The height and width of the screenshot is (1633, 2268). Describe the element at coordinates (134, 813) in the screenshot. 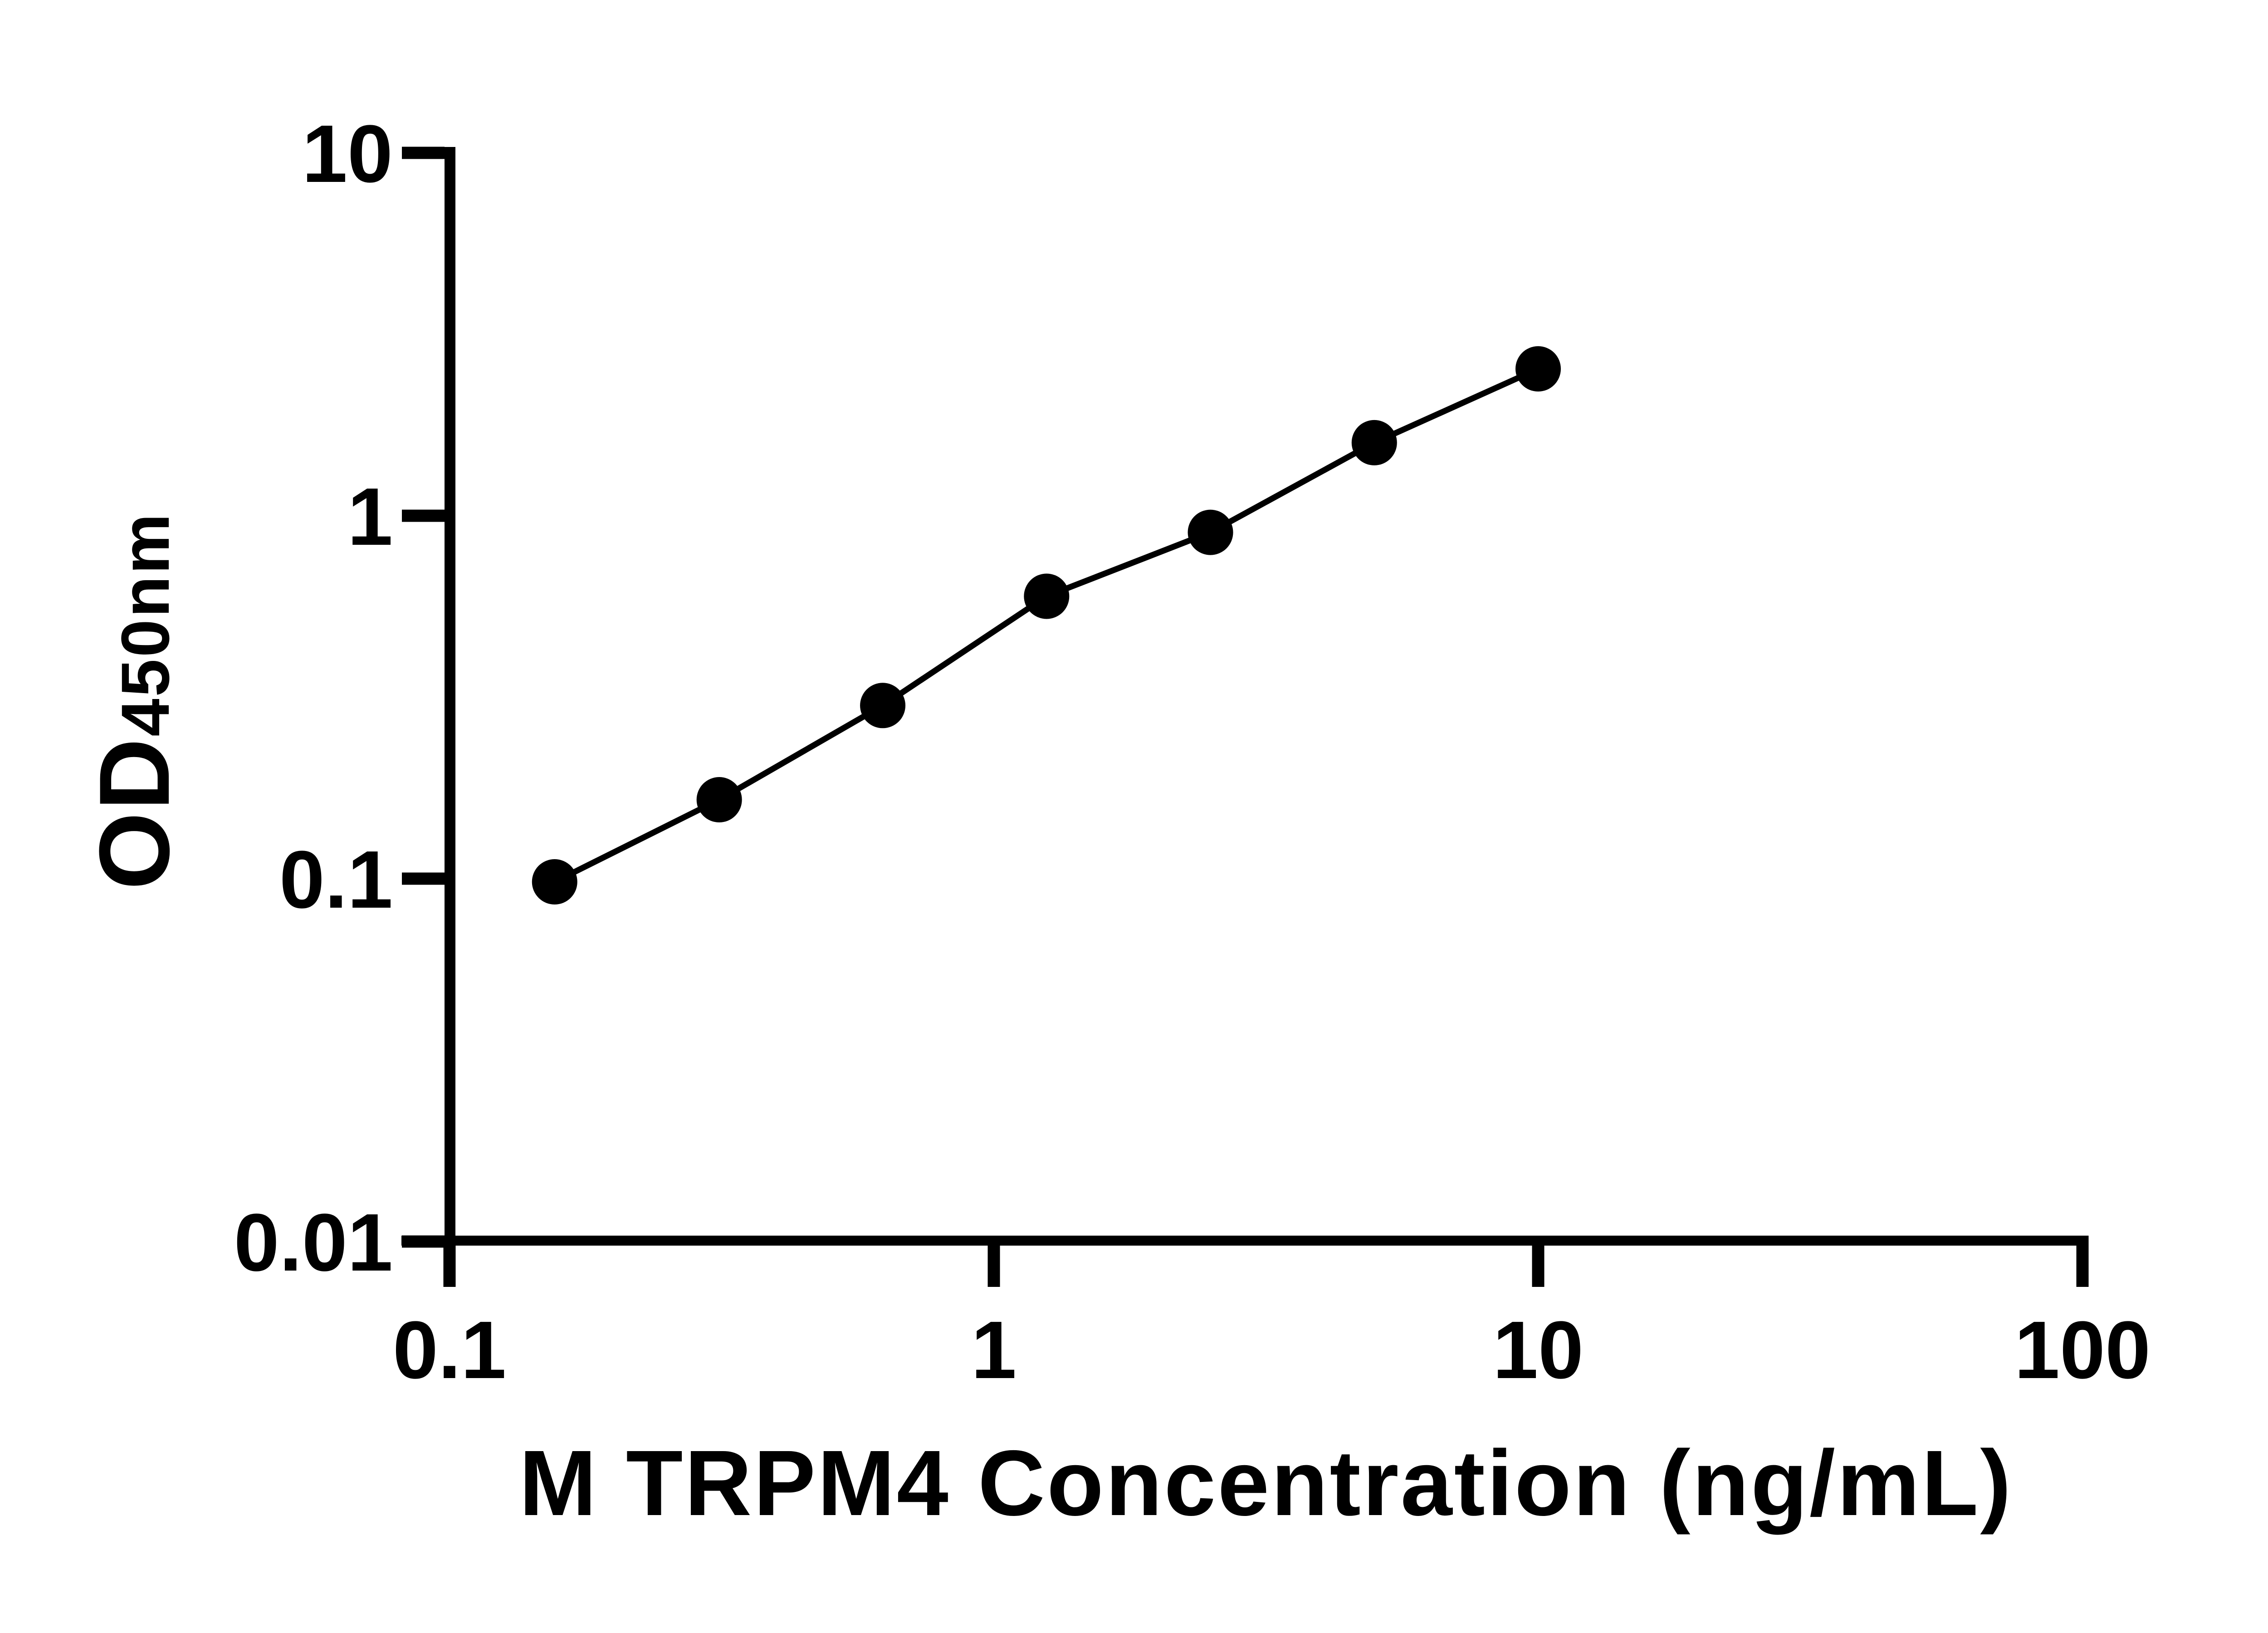

I see `y-axis-title-main: OD` at that location.